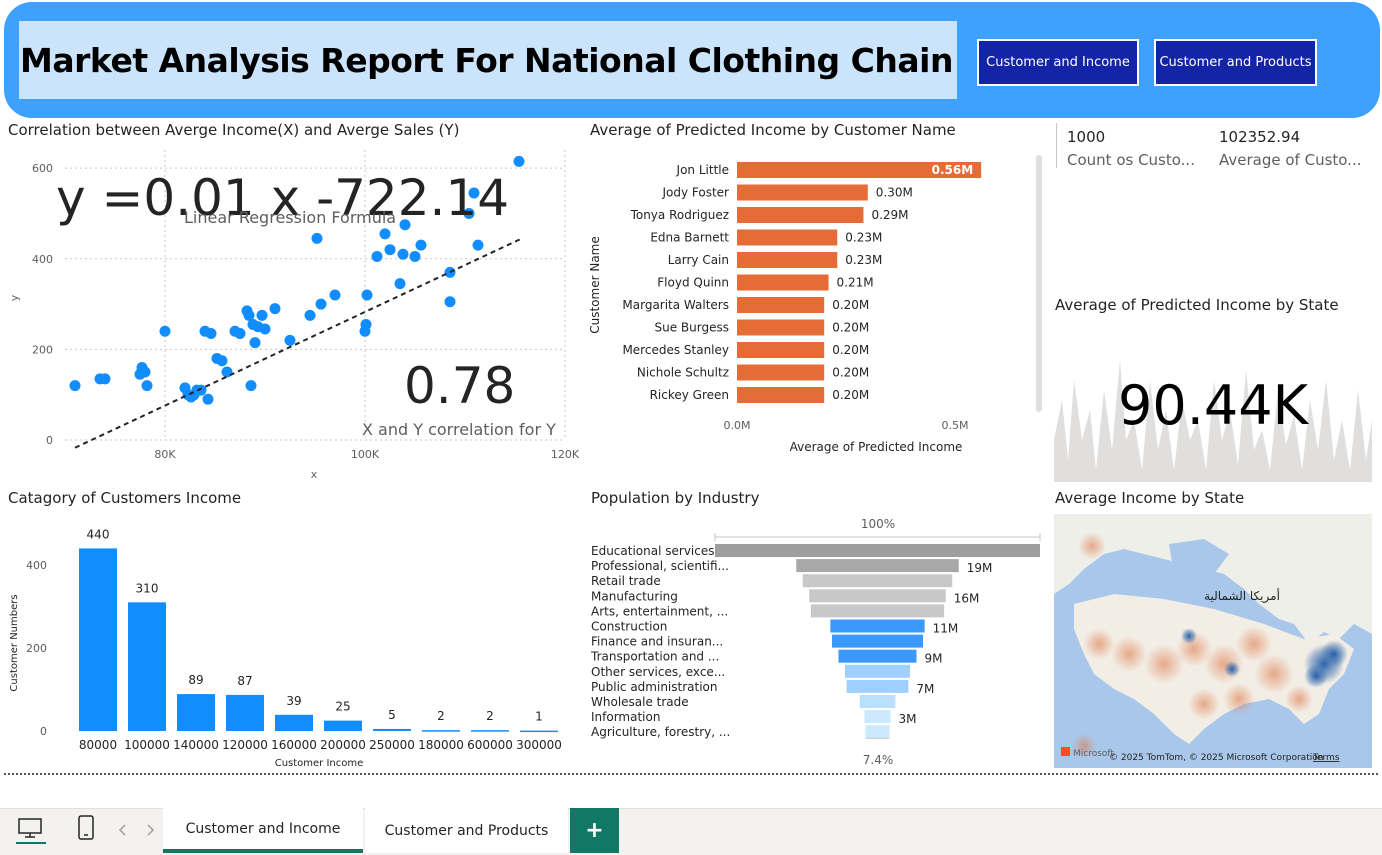 This screenshot has height=855, width=1382. Describe the element at coordinates (122, 830) in the screenshot. I see `chevron-left-icon` at that location.